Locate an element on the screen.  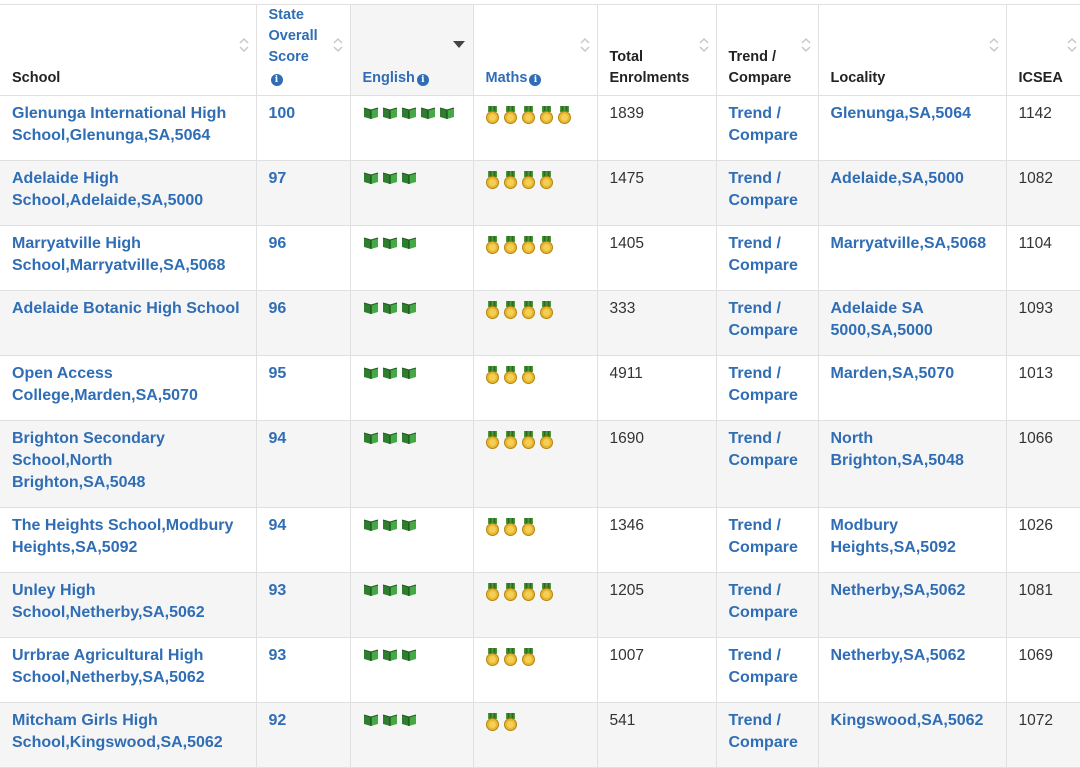
locality-link: Modbury Heights,SA,5092 is located at coordinates (893, 536).